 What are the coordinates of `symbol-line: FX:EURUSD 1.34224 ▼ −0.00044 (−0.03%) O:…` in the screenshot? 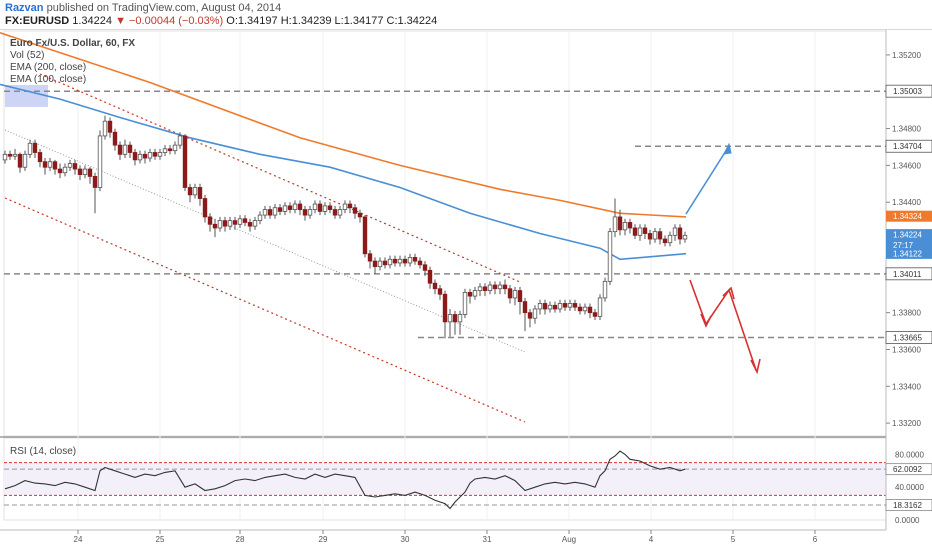 It's located at (466, 21).